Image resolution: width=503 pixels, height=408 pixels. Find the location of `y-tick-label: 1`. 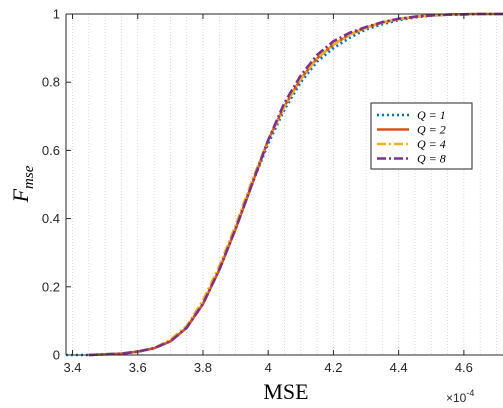

y-tick-label: 1 is located at coordinates (56, 14).